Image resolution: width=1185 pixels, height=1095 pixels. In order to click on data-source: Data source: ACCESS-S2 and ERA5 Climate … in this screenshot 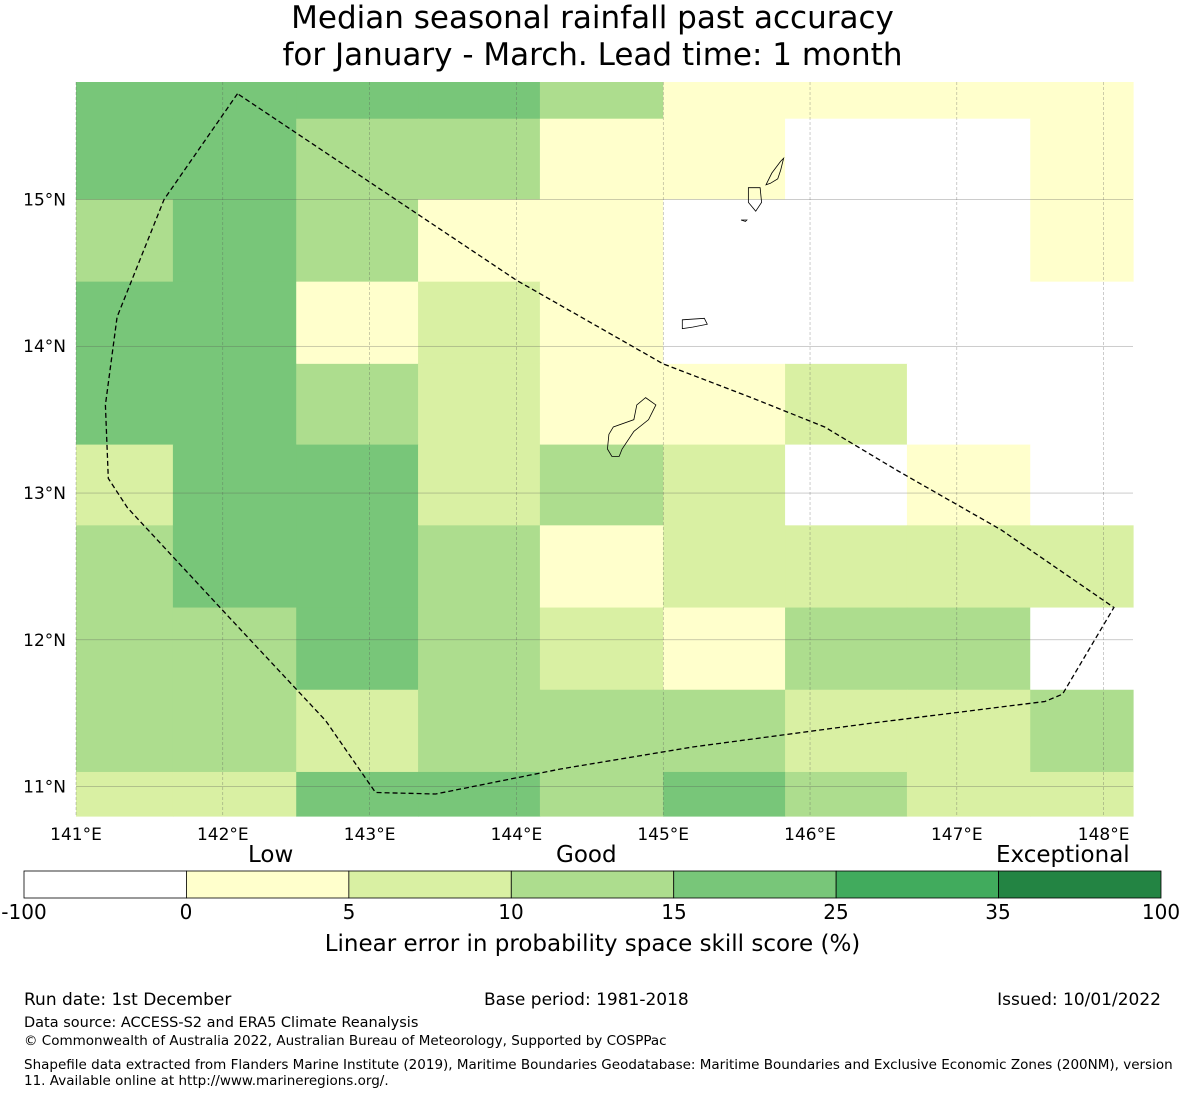, I will do `click(221, 1023)`.